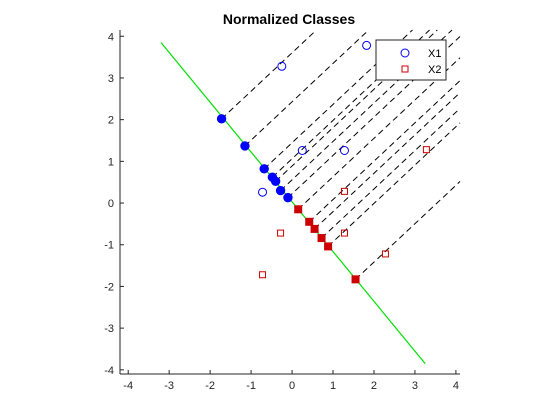  I want to click on legend-label-x2: X2, so click(434, 70).